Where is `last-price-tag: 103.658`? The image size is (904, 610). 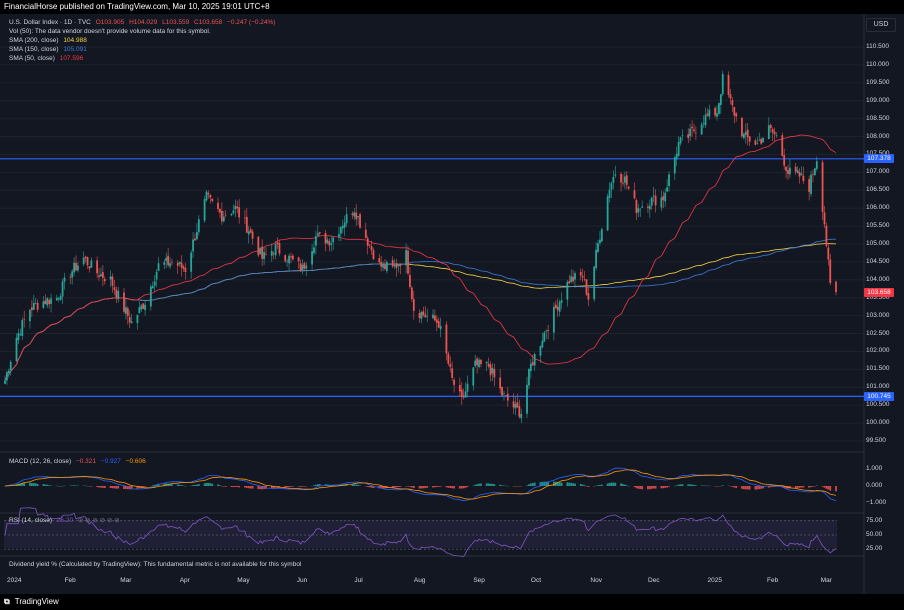 last-price-tag: 103.658 is located at coordinates (879, 292).